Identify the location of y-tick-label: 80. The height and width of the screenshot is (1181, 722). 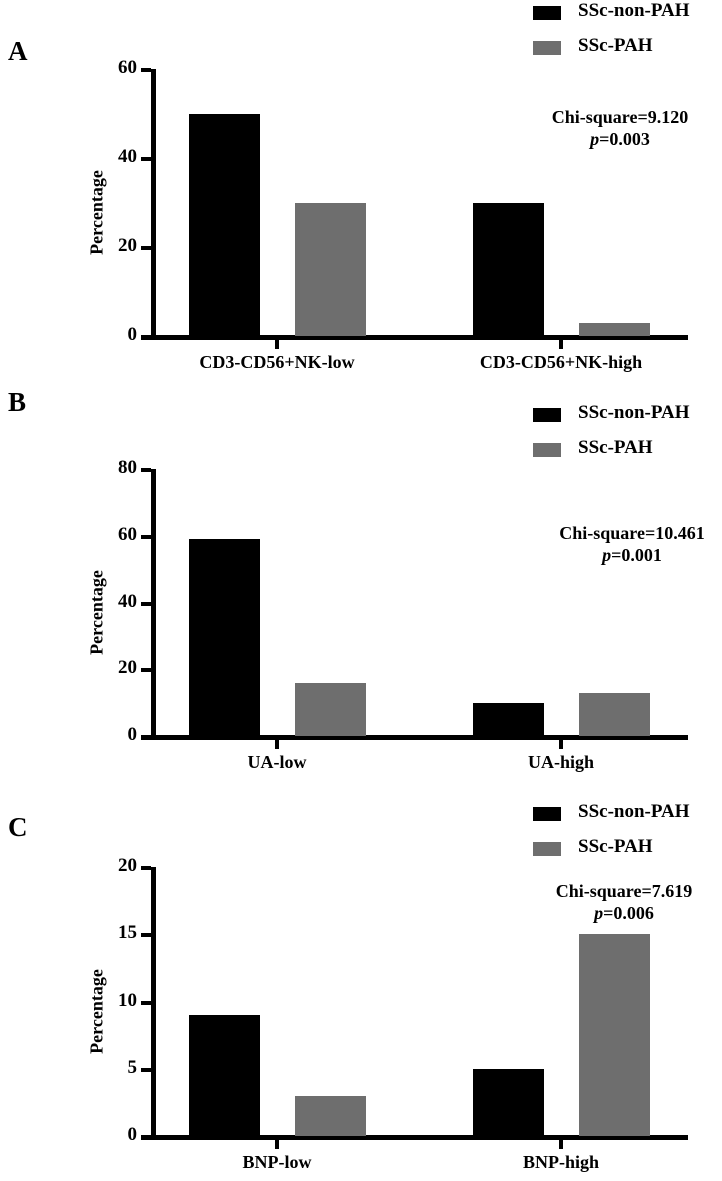
(127, 467).